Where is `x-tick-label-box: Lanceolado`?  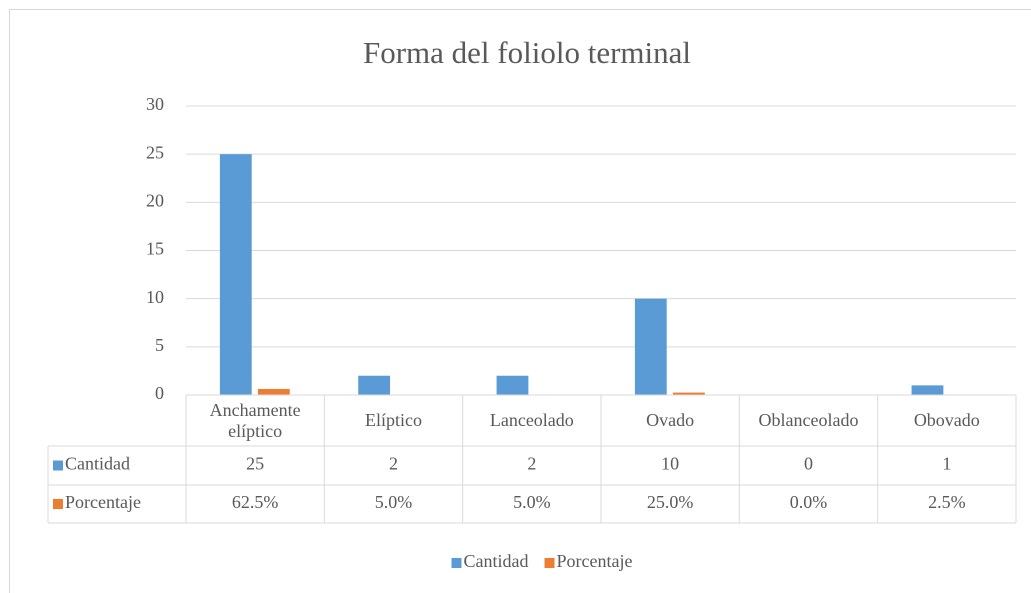
x-tick-label-box: Lanceolado is located at coordinates (531, 420).